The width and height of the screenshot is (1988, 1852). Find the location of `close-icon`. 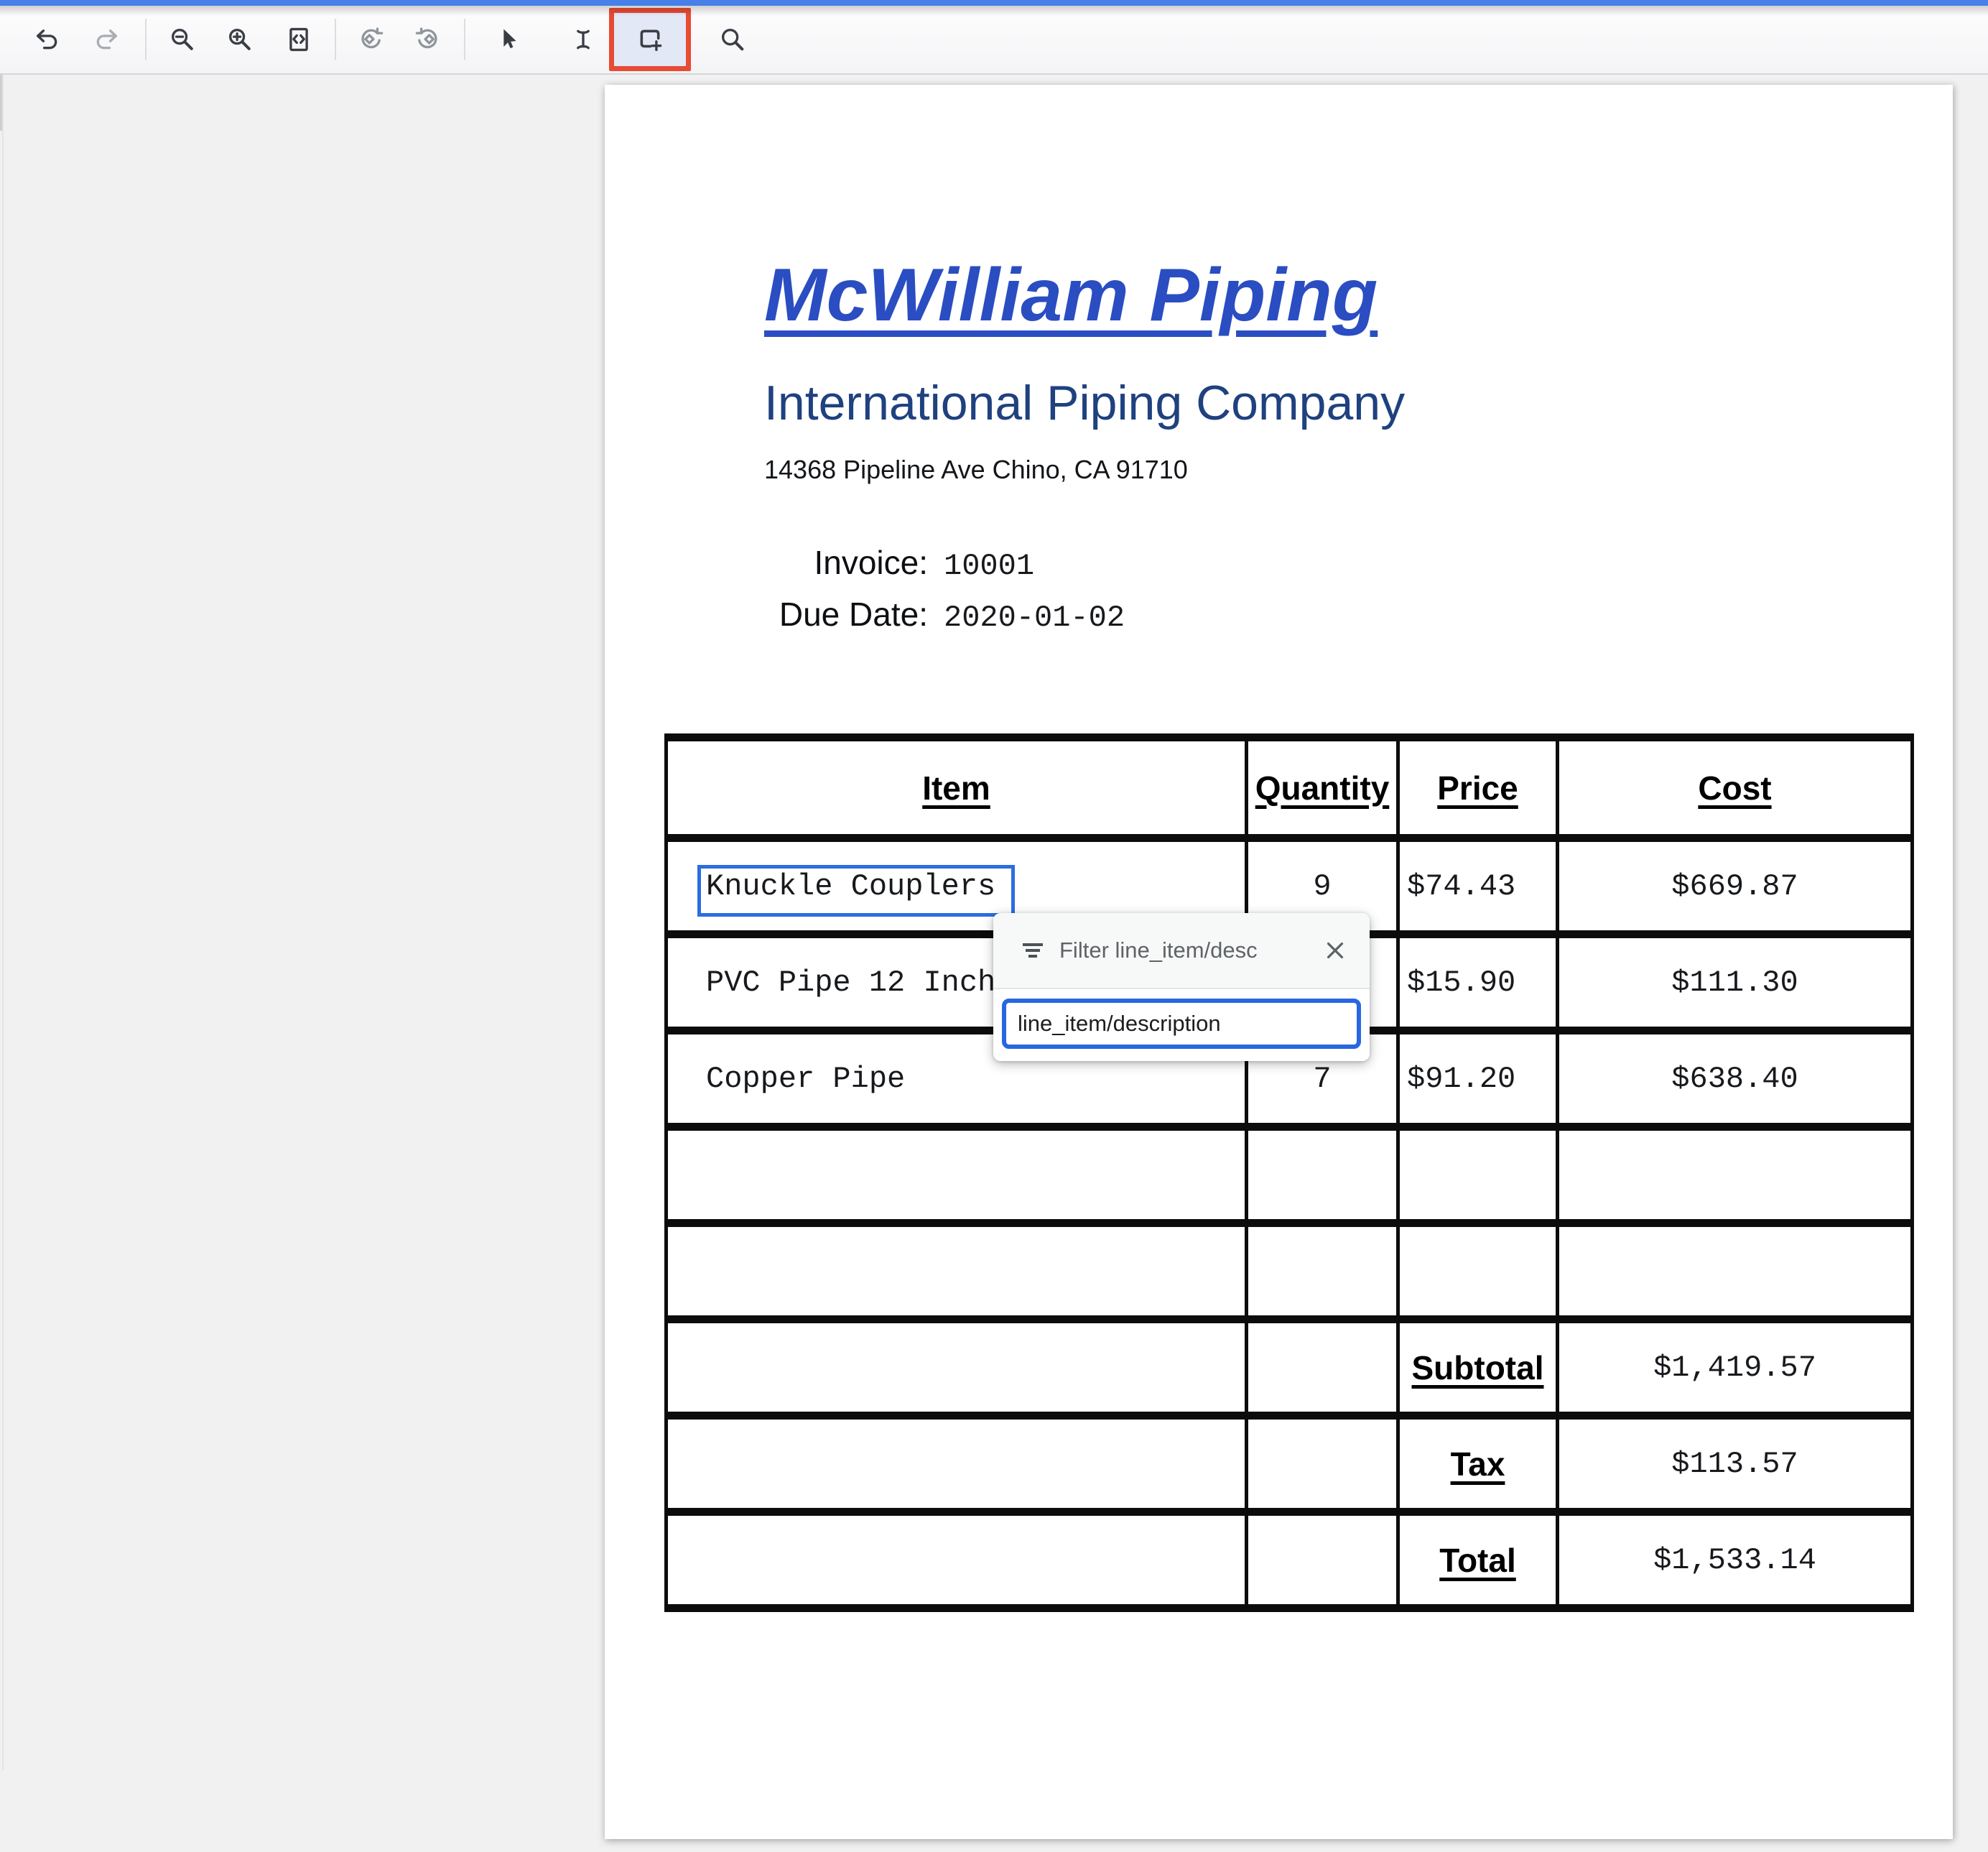

close-icon is located at coordinates (1335, 950).